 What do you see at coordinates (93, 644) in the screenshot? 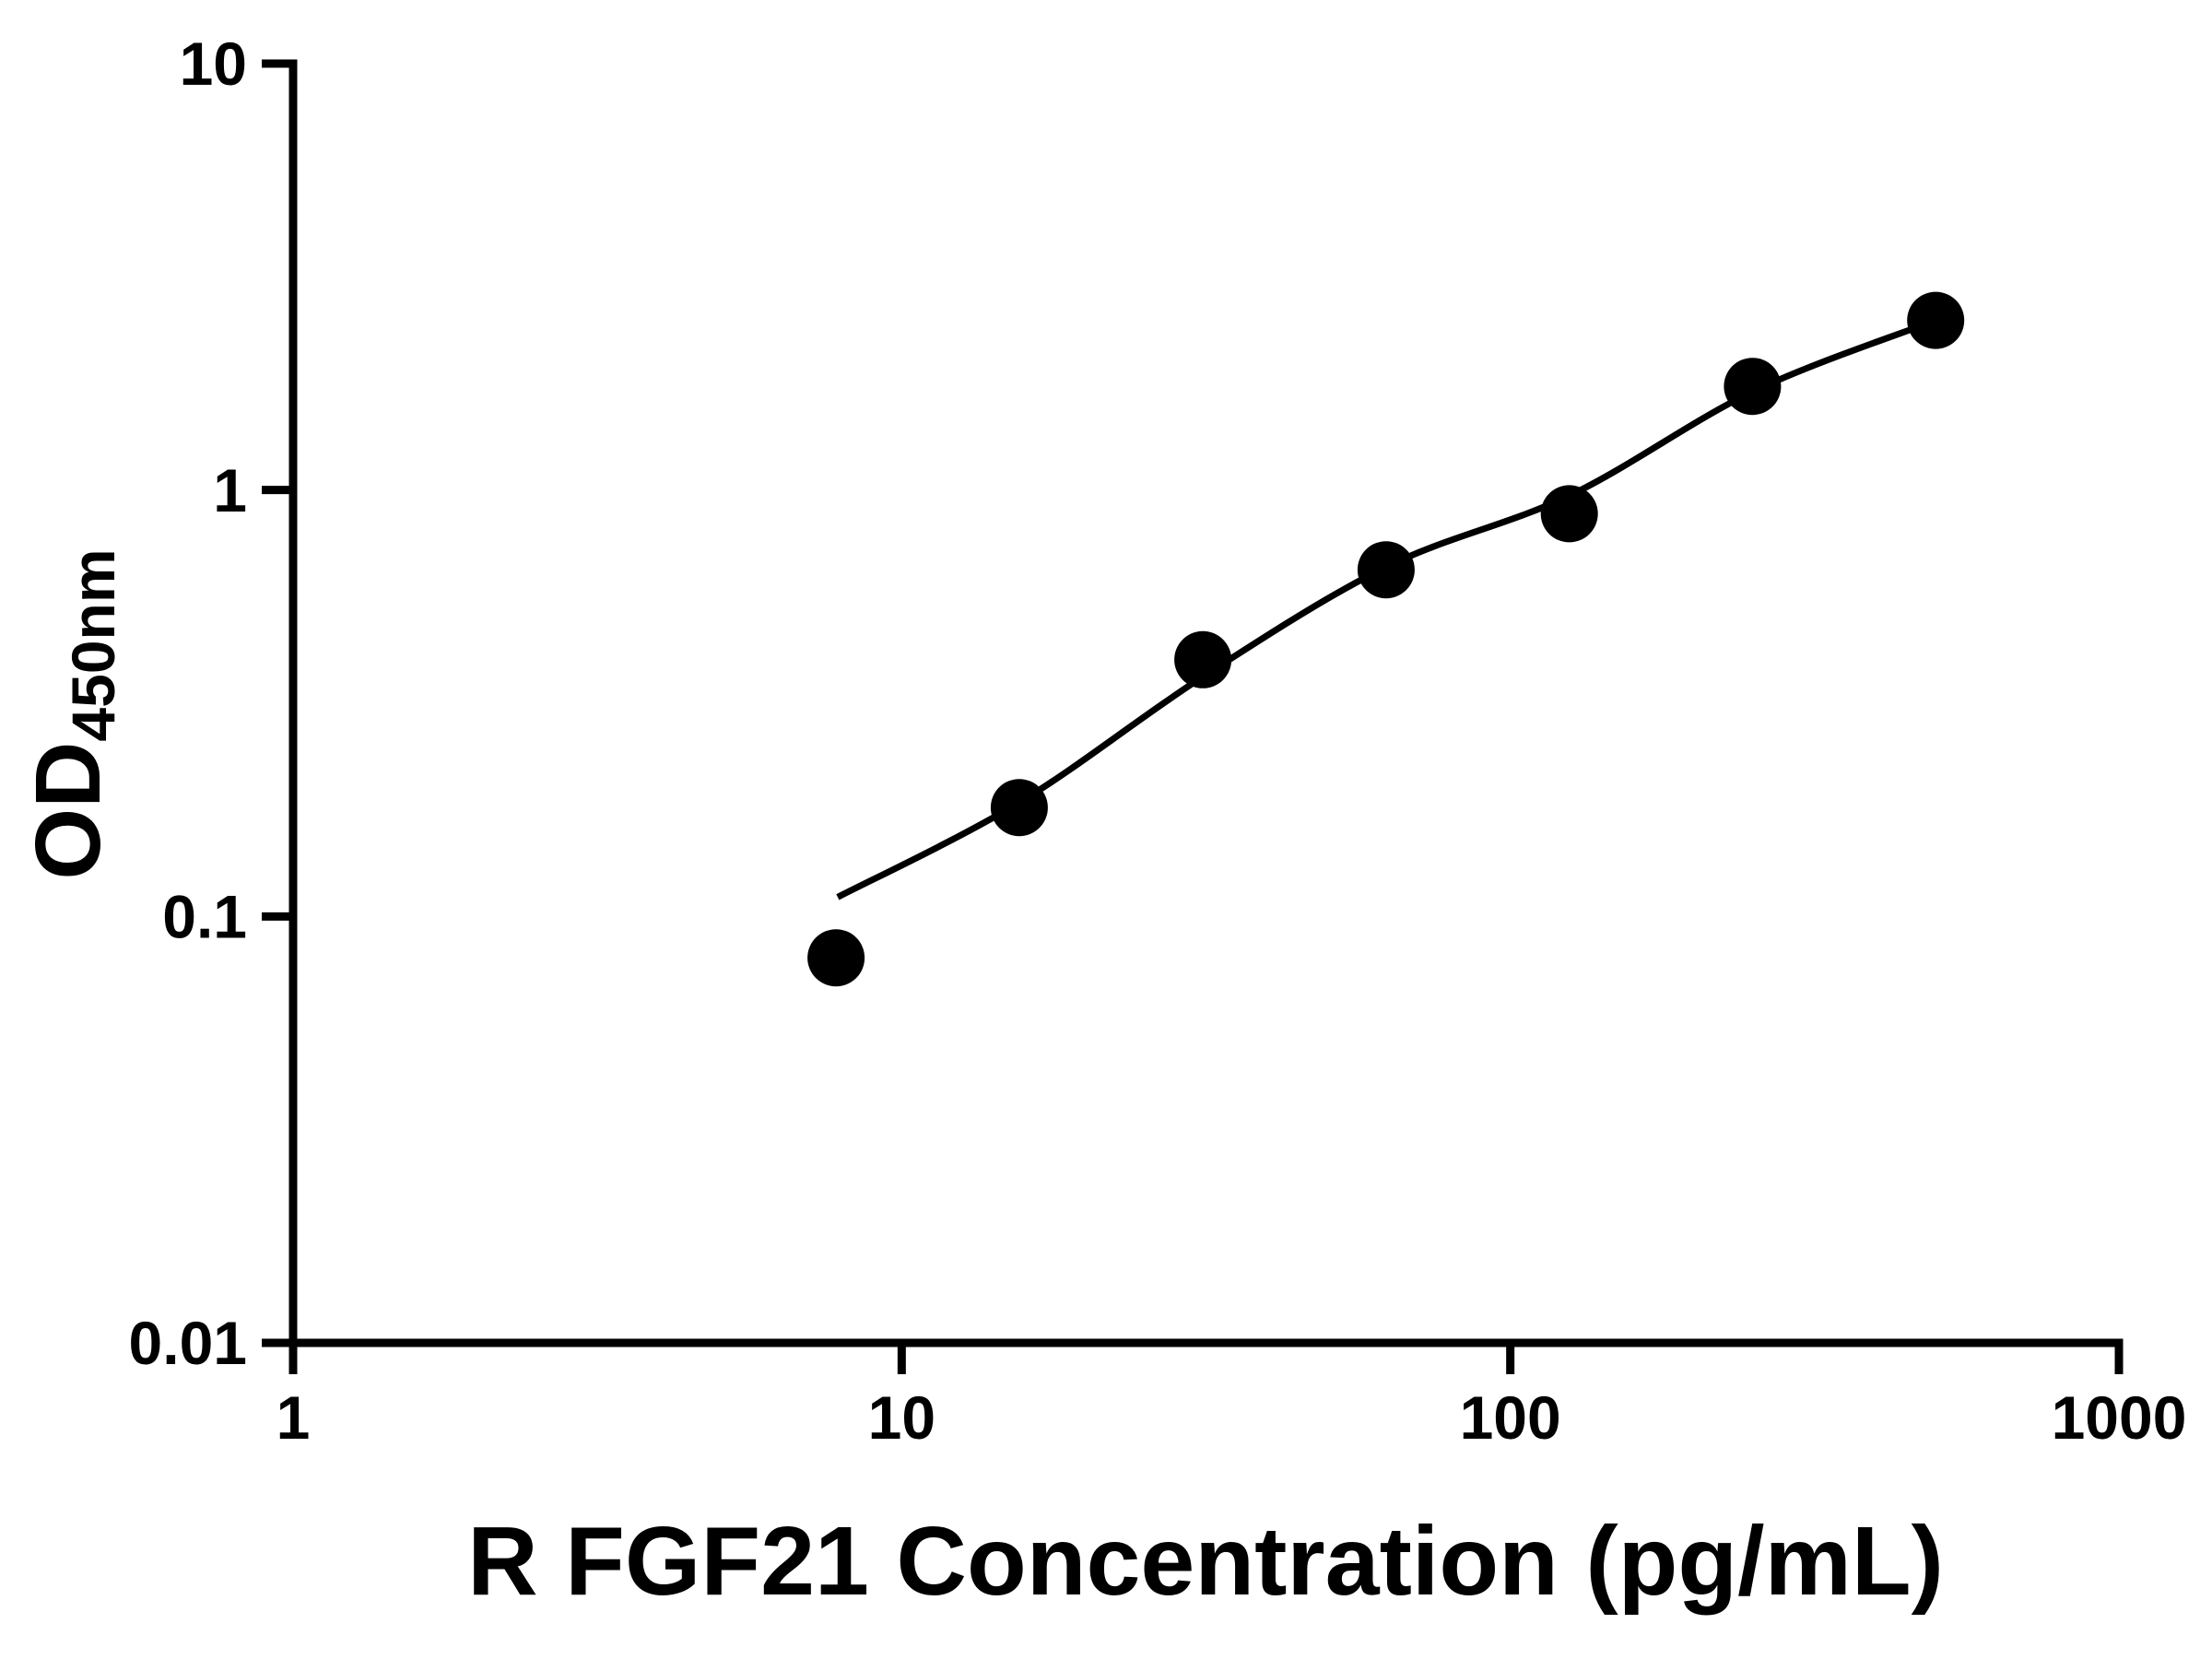
I see `y-axis-title-subscript: 450nm` at bounding box center [93, 644].